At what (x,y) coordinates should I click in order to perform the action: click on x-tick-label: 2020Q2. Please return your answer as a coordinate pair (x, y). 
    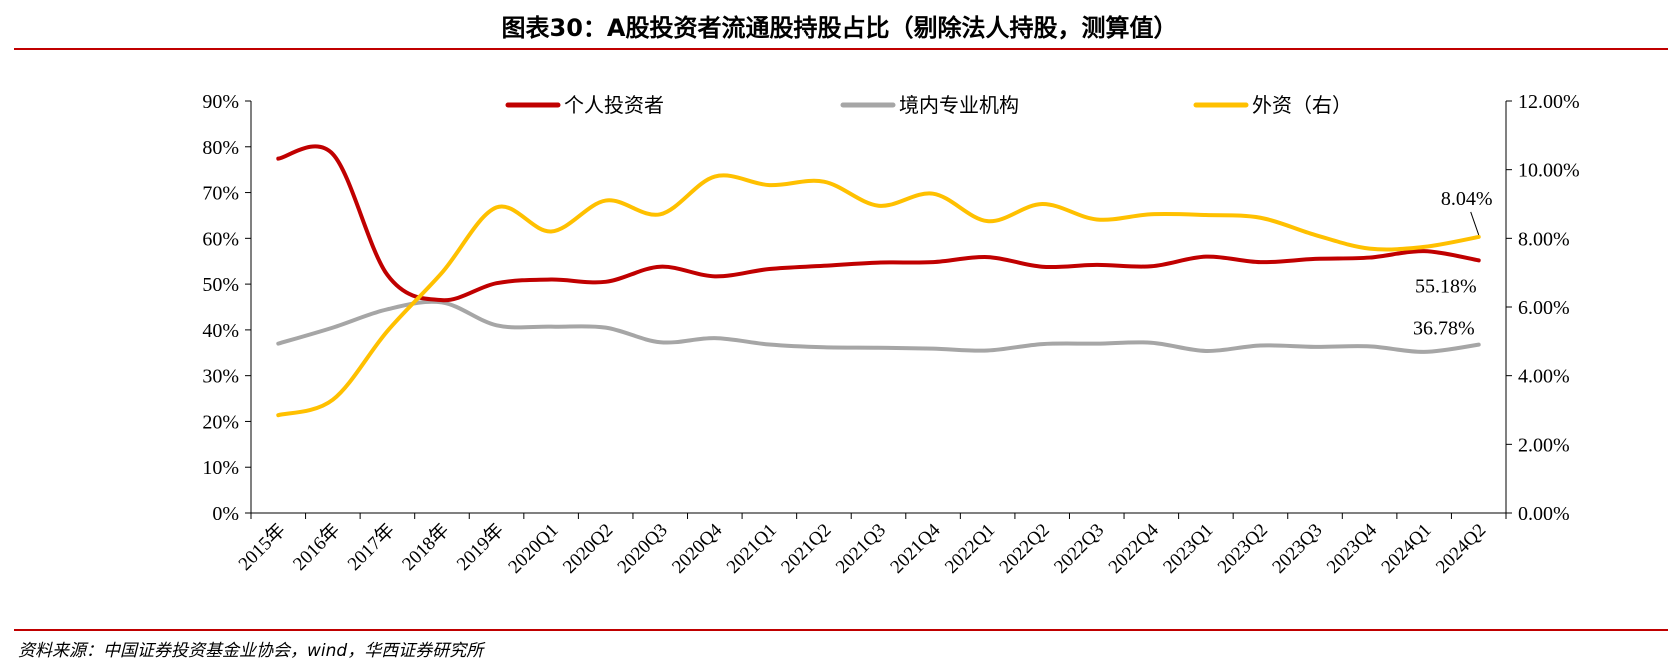
    Looking at the image, I should click on (588, 549).